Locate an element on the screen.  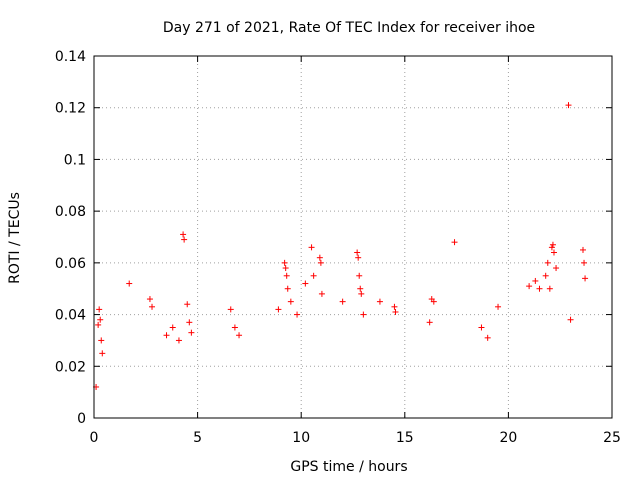
y-tick-label: 0 is located at coordinates (81, 419).